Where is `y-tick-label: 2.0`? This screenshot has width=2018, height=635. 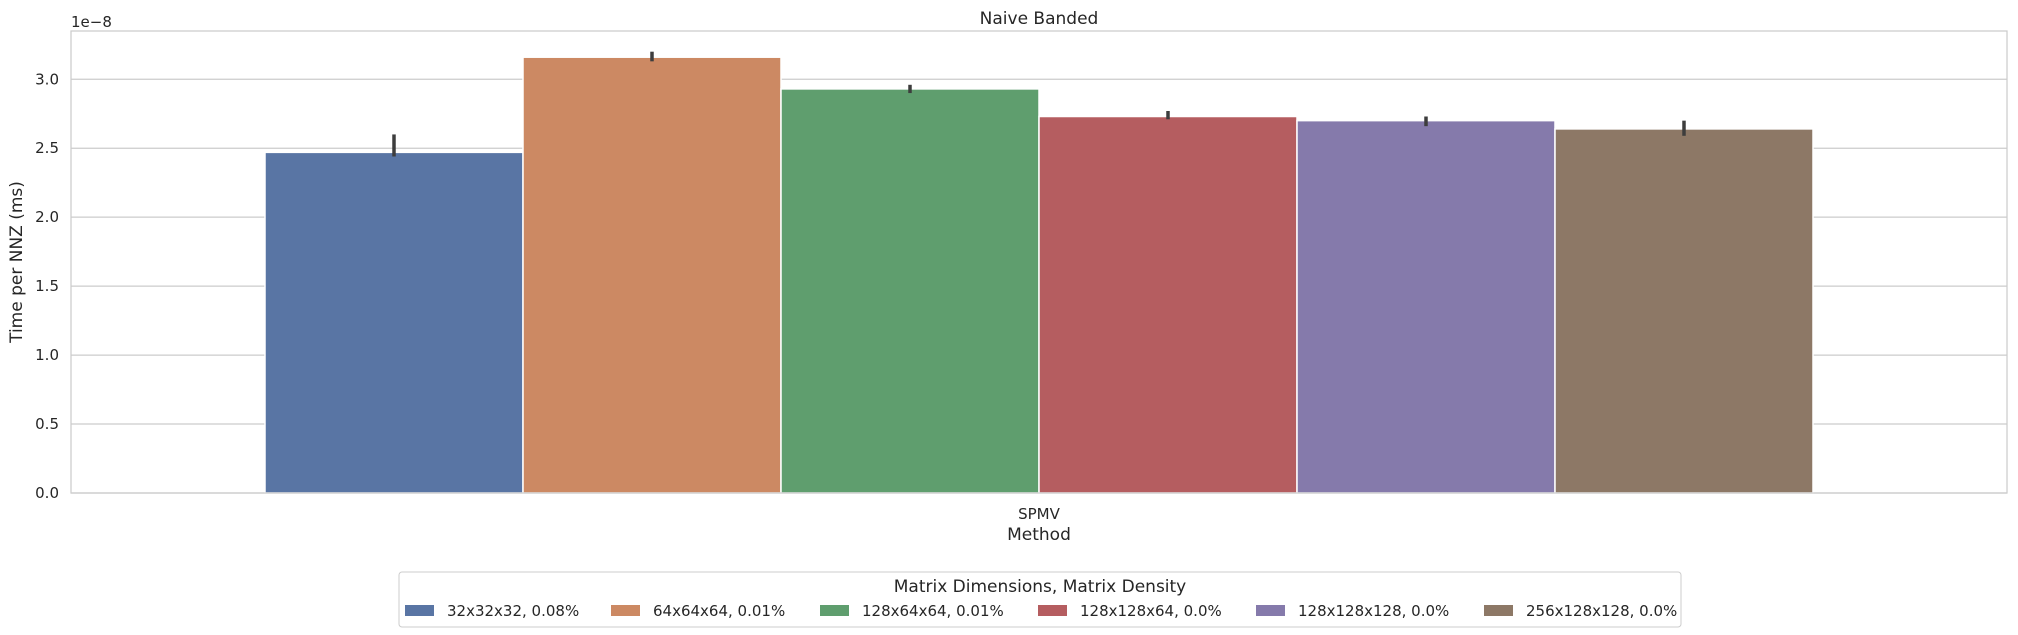
y-tick-label: 2.0 is located at coordinates (47, 217).